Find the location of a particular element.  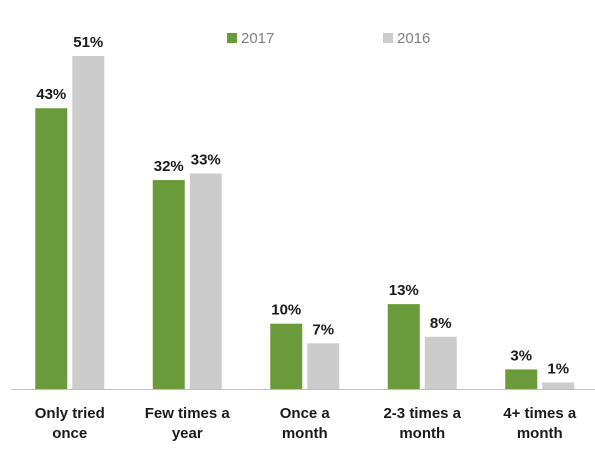

category-label-1: Few times a year is located at coordinates (188, 423).